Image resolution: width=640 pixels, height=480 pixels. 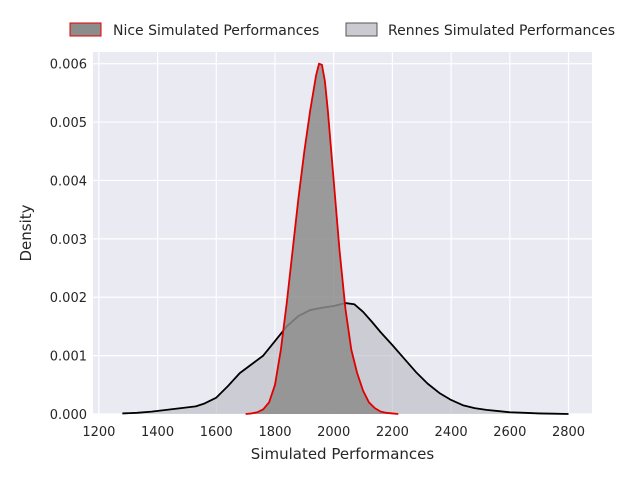 What do you see at coordinates (216, 432) in the screenshot?
I see `x-tick-label-2: 1600` at bounding box center [216, 432].